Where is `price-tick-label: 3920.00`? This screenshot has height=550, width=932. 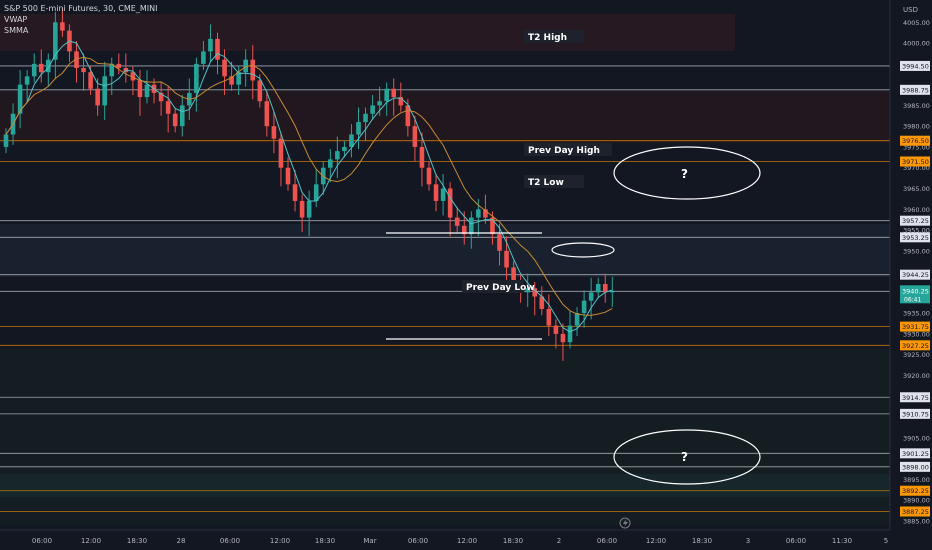
price-tick-label: 3920.00 is located at coordinates (916, 376).